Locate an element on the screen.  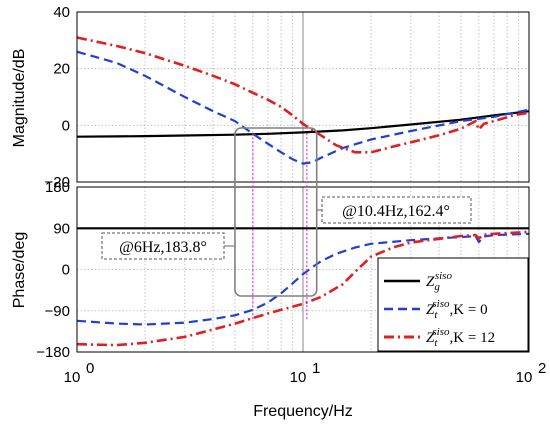
annotation-6hz-text: @6Hz,183.8° is located at coordinates (163, 247).